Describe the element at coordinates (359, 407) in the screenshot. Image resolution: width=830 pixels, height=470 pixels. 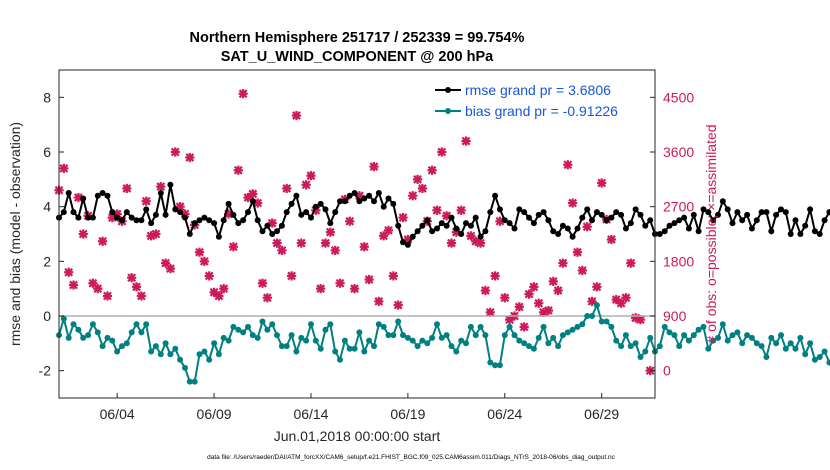
I see `x-axis: 06/04 06/09 06/14 06/19 06/24 06/29` at that location.